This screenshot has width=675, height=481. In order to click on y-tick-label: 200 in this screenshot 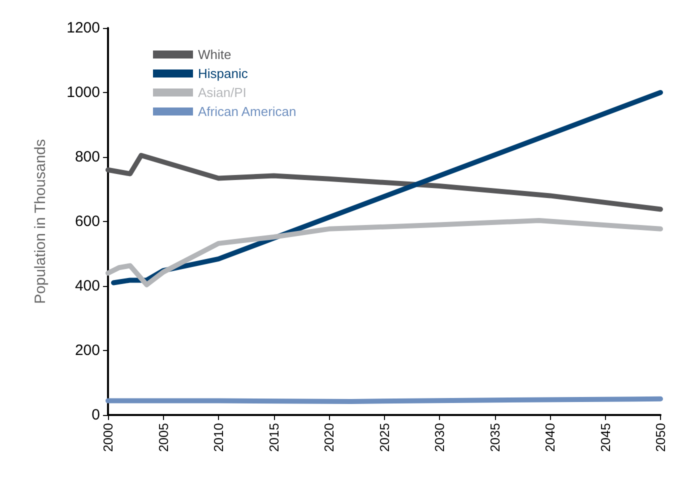, I will do `click(87, 350)`.